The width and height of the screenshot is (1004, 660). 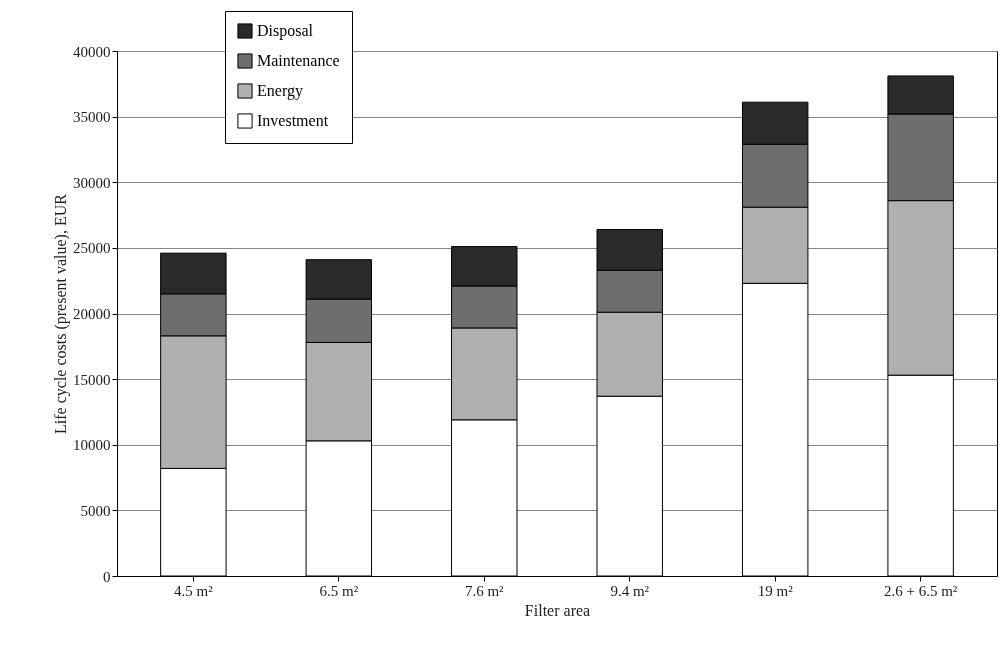 What do you see at coordinates (194, 590) in the screenshot?
I see `x-tick-label: 4.5 m²` at bounding box center [194, 590].